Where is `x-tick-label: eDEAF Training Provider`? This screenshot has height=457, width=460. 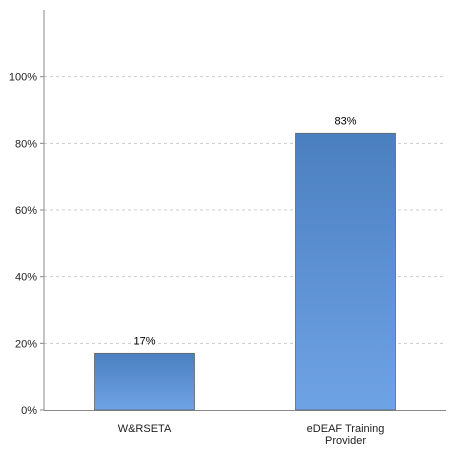 x-tick-label: eDEAF Training Provider is located at coordinates (346, 435).